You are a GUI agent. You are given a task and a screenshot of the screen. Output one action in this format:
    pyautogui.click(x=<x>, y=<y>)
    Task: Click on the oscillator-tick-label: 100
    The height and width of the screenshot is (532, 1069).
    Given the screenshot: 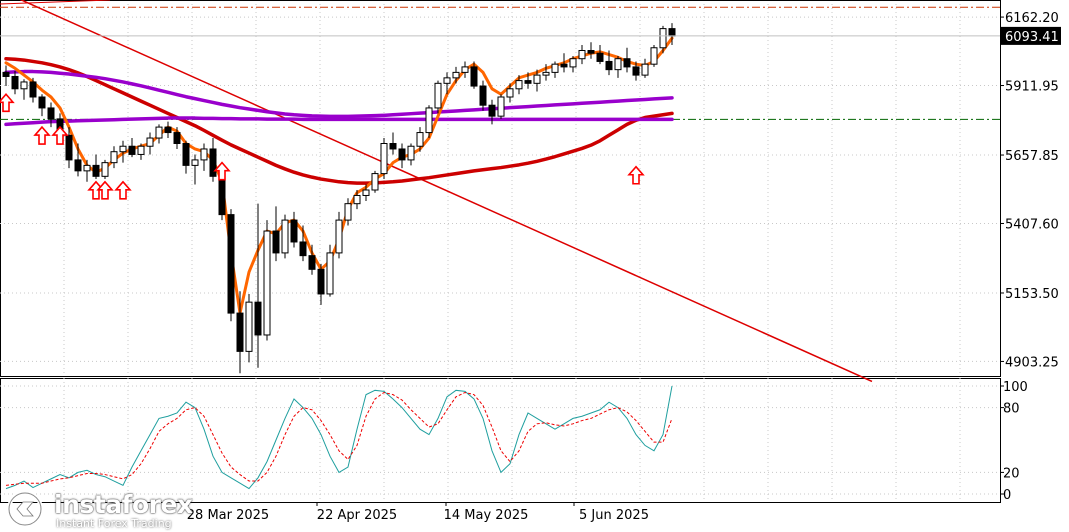 What is the action you would take?
    pyautogui.click(x=1015, y=387)
    